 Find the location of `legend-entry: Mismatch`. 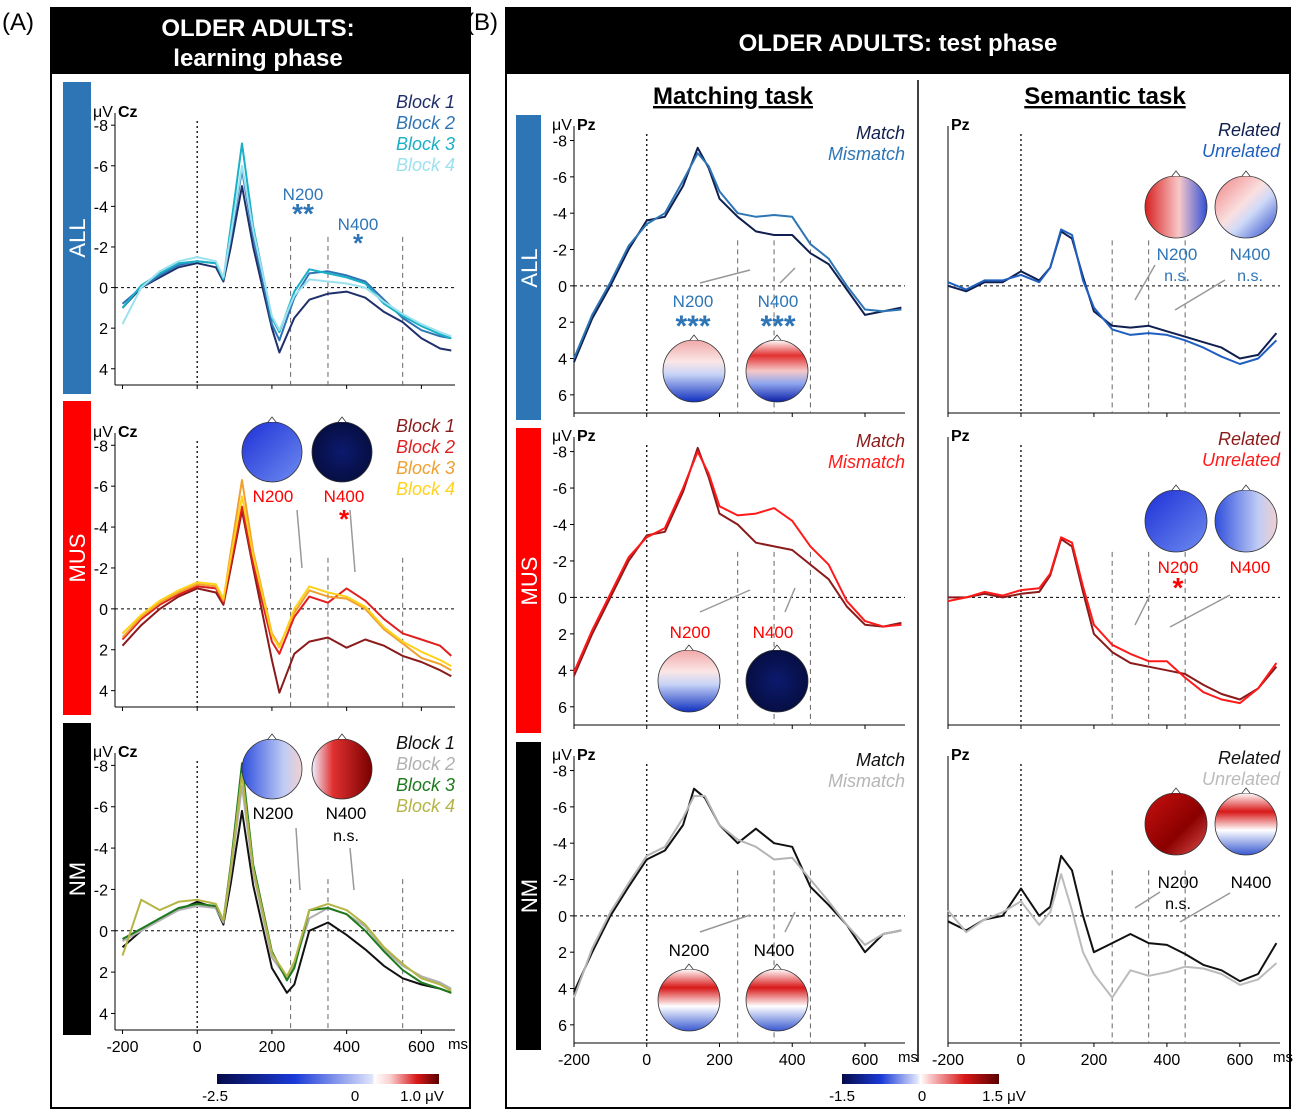

legend-entry: Mismatch is located at coordinates (866, 154).